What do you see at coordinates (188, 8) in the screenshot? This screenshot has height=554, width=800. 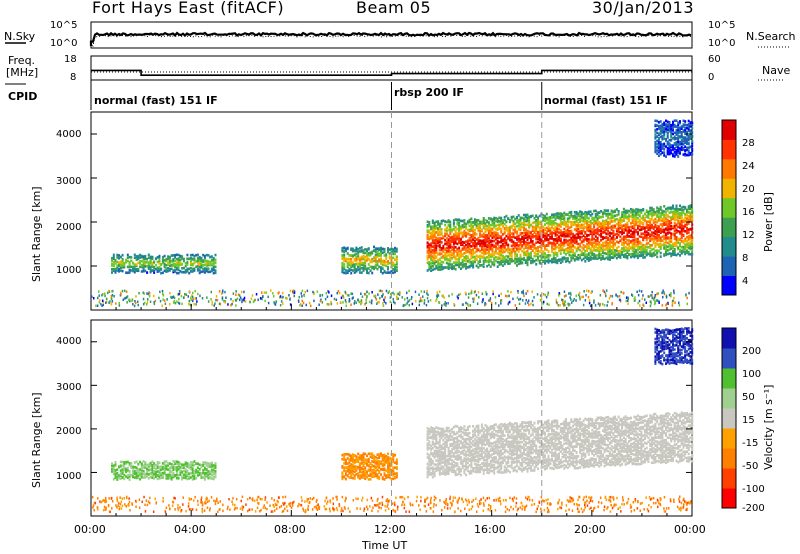 I see `station-title: Fort Hays East (fitACF)` at bounding box center [188, 8].